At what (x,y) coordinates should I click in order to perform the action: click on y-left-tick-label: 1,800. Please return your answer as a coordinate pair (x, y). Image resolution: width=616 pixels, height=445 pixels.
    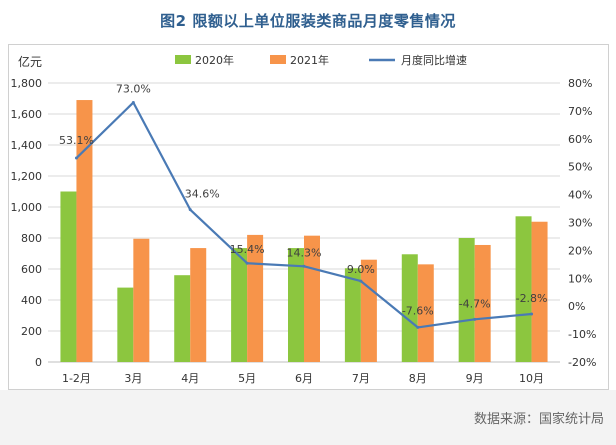
    Looking at the image, I should click on (27, 83).